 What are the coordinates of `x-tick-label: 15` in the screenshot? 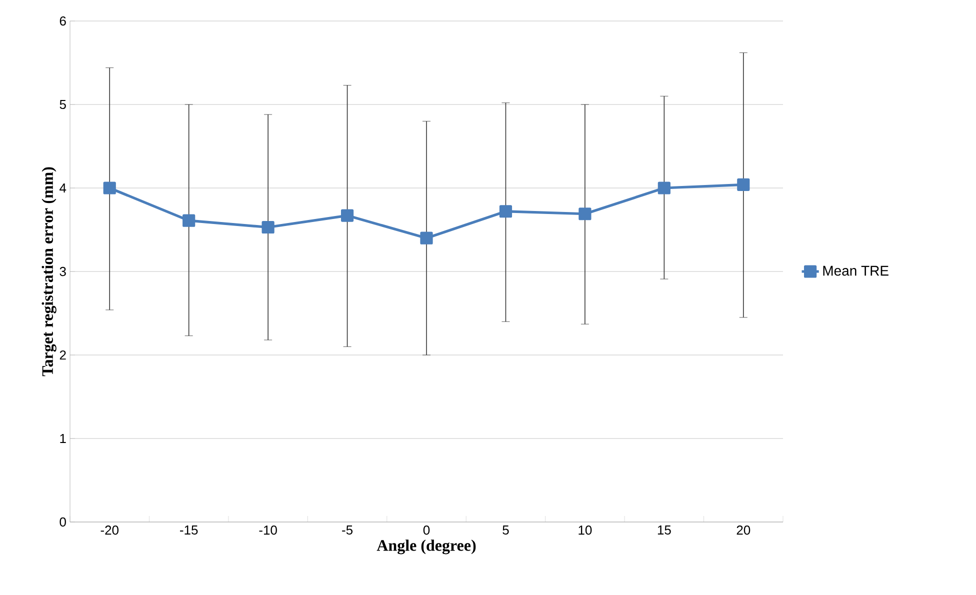 It's located at (664, 530).